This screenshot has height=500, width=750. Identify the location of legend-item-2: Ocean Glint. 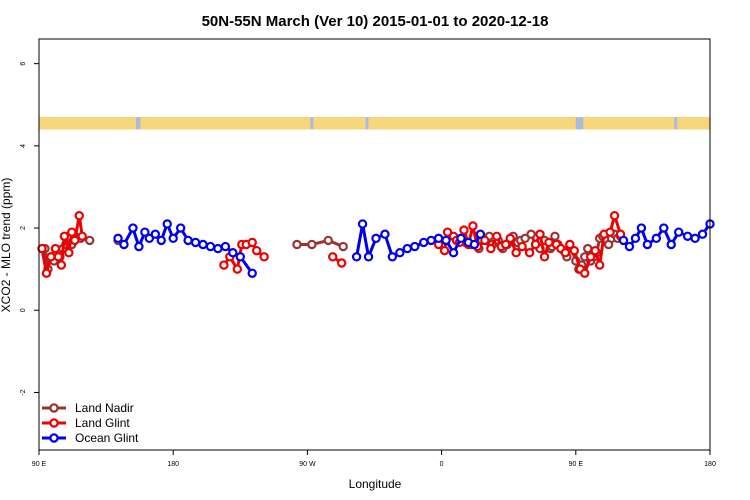
(90, 438).